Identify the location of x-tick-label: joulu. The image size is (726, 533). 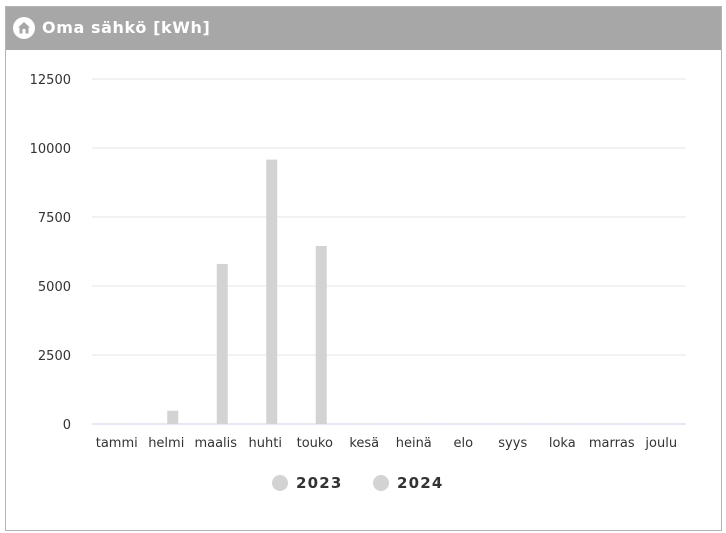
(660, 443).